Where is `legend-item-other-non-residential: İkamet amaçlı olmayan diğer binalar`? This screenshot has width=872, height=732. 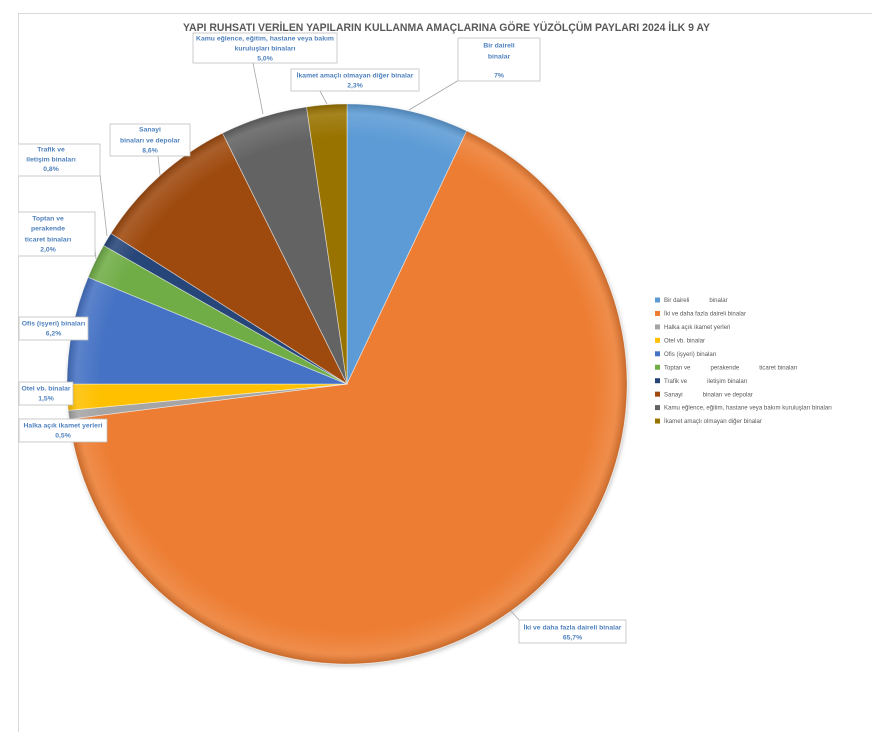
legend-item-other-non-residential: İkamet amaçlı olmayan diğer binalar is located at coordinates (708, 421).